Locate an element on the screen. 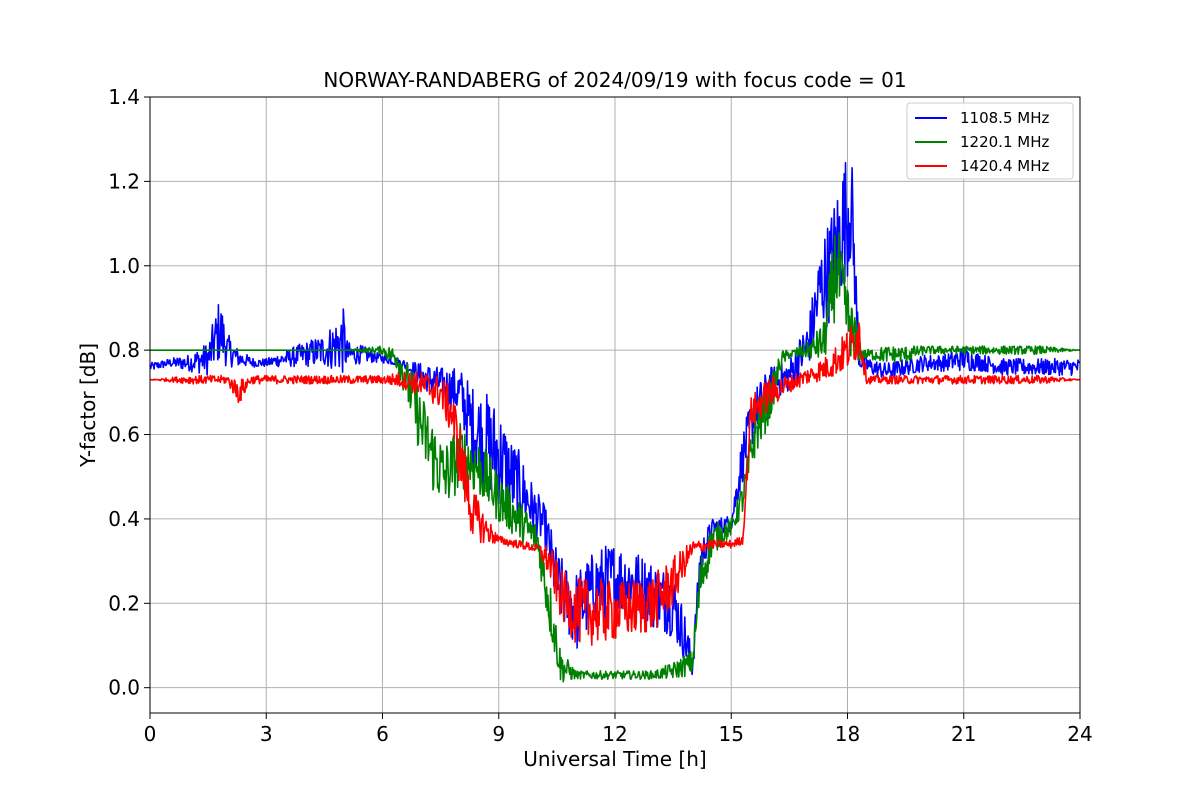  x-axis: 0 3 6 9 12 15 18 21 24 is located at coordinates (618, 729).